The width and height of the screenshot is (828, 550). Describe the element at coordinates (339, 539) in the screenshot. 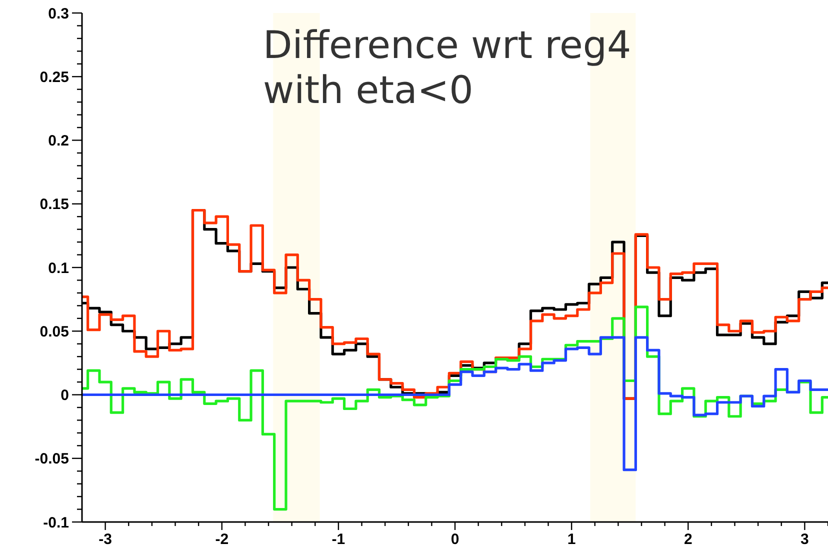

I see `x-tick-label: -1` at that location.